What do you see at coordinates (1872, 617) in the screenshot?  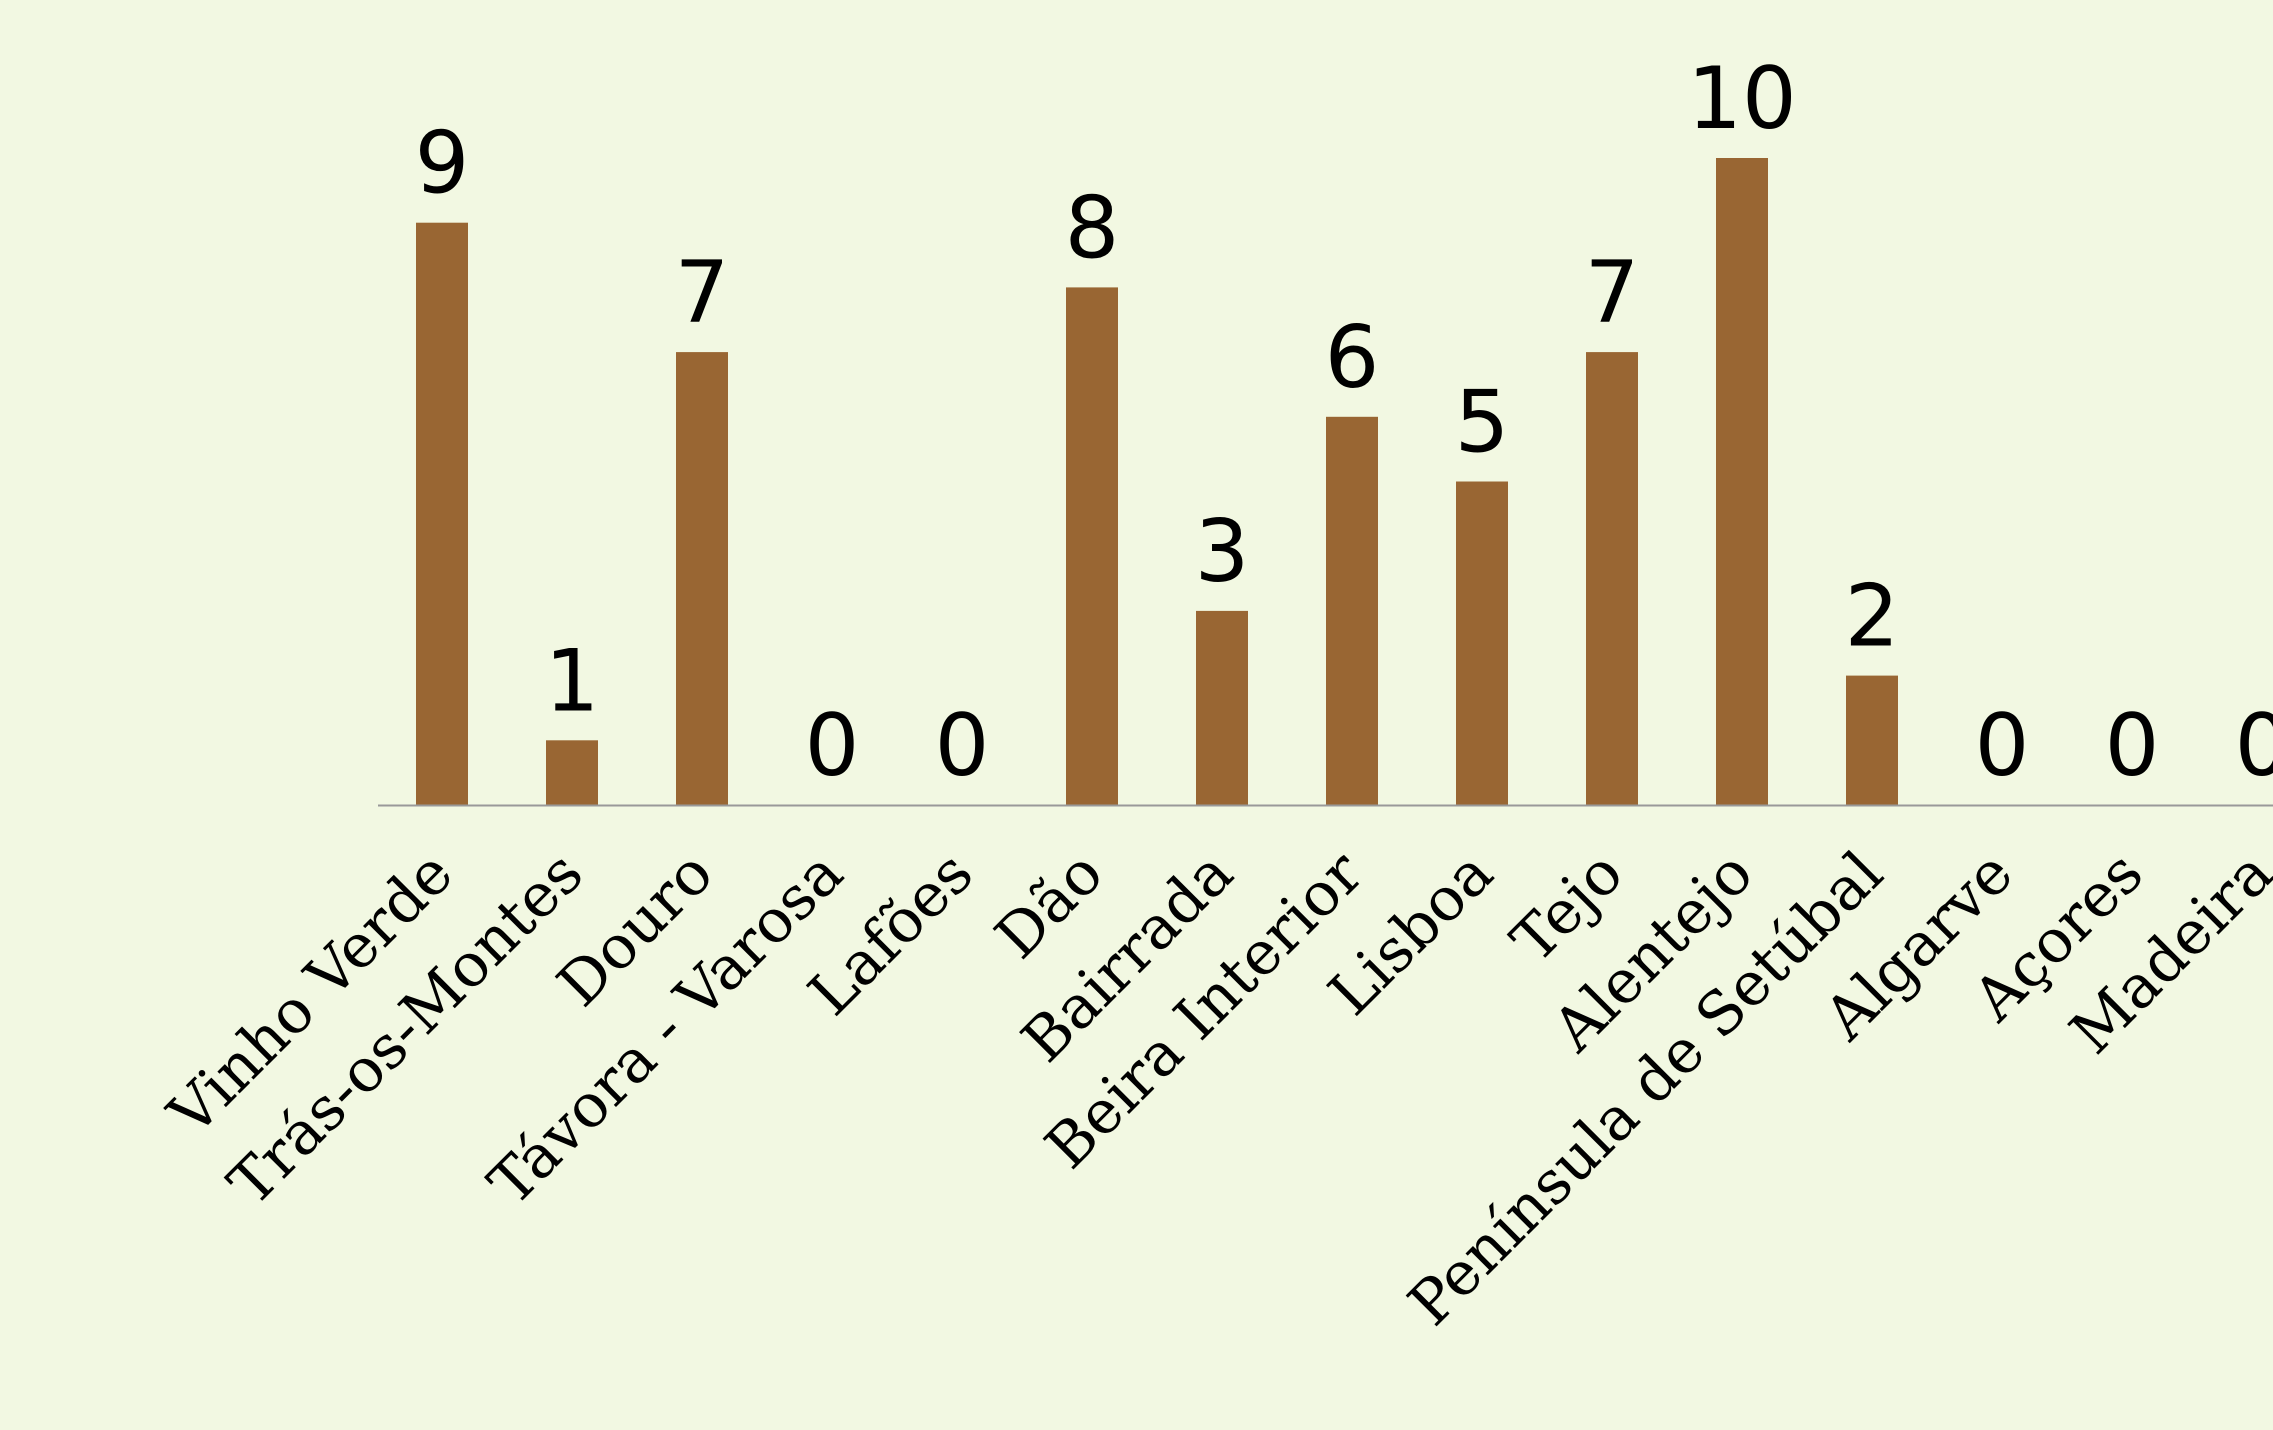 I see `data-label: 2` at bounding box center [1872, 617].